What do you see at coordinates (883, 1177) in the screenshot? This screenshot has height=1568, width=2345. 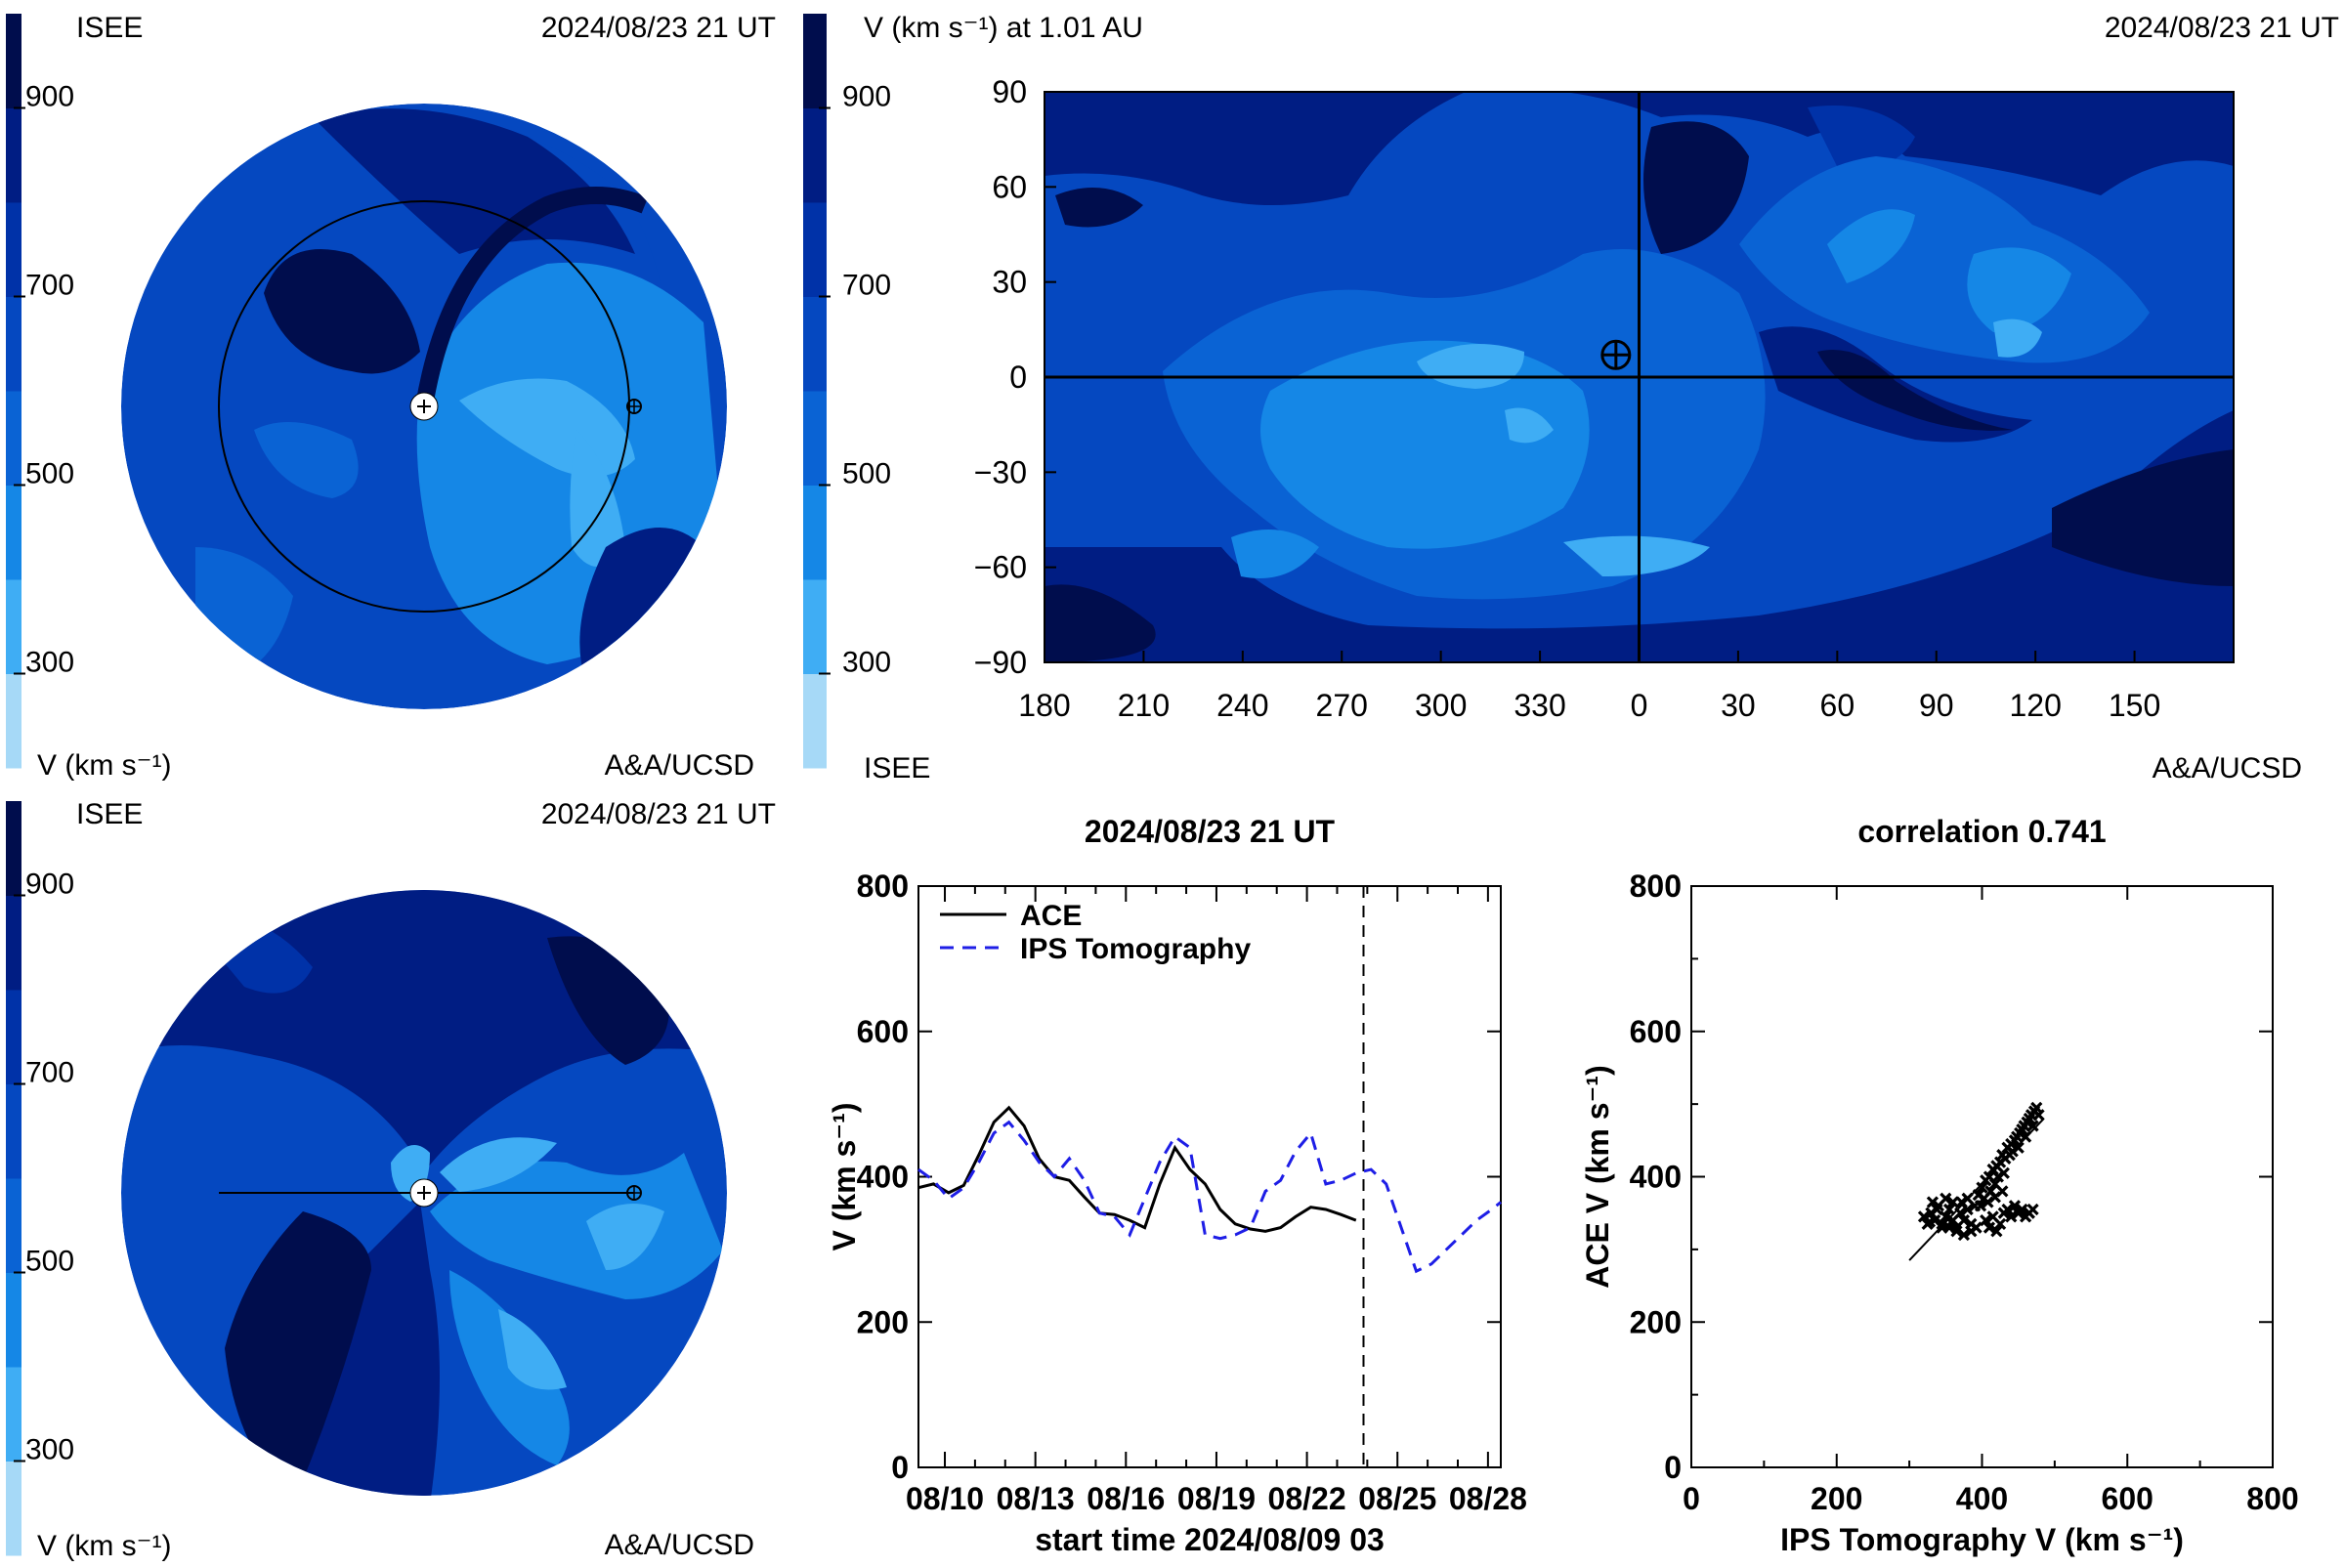 I see `timeseries-y-tick-label: 400` at bounding box center [883, 1177].